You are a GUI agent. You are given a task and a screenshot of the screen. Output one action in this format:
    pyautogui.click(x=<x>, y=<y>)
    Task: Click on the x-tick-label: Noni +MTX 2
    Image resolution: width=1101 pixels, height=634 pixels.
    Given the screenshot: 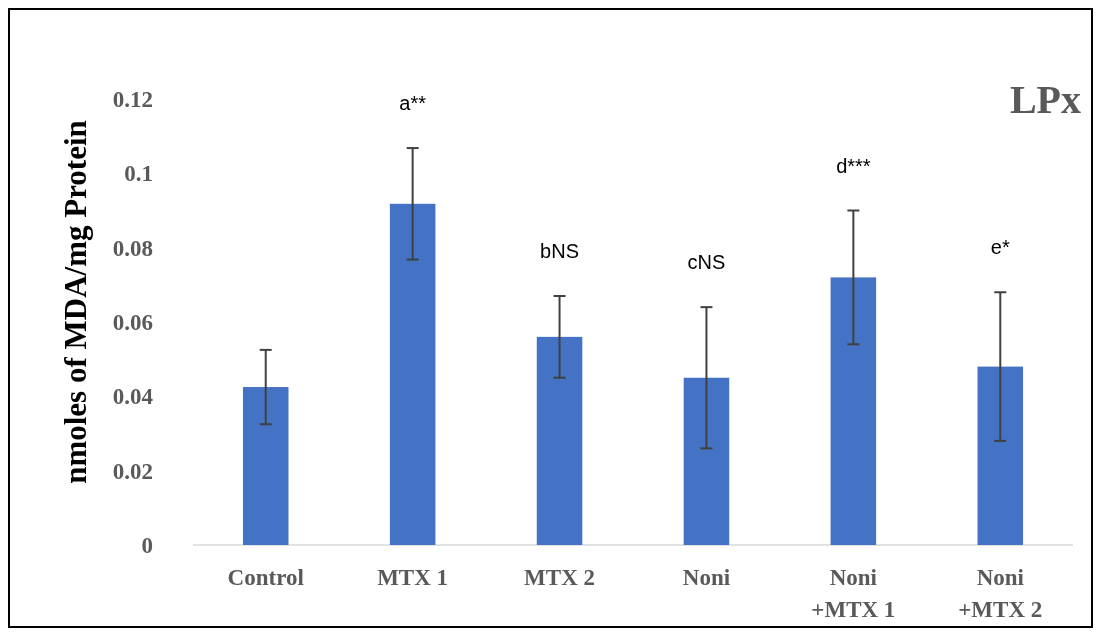 What is the action you would take?
    pyautogui.click(x=1000, y=593)
    